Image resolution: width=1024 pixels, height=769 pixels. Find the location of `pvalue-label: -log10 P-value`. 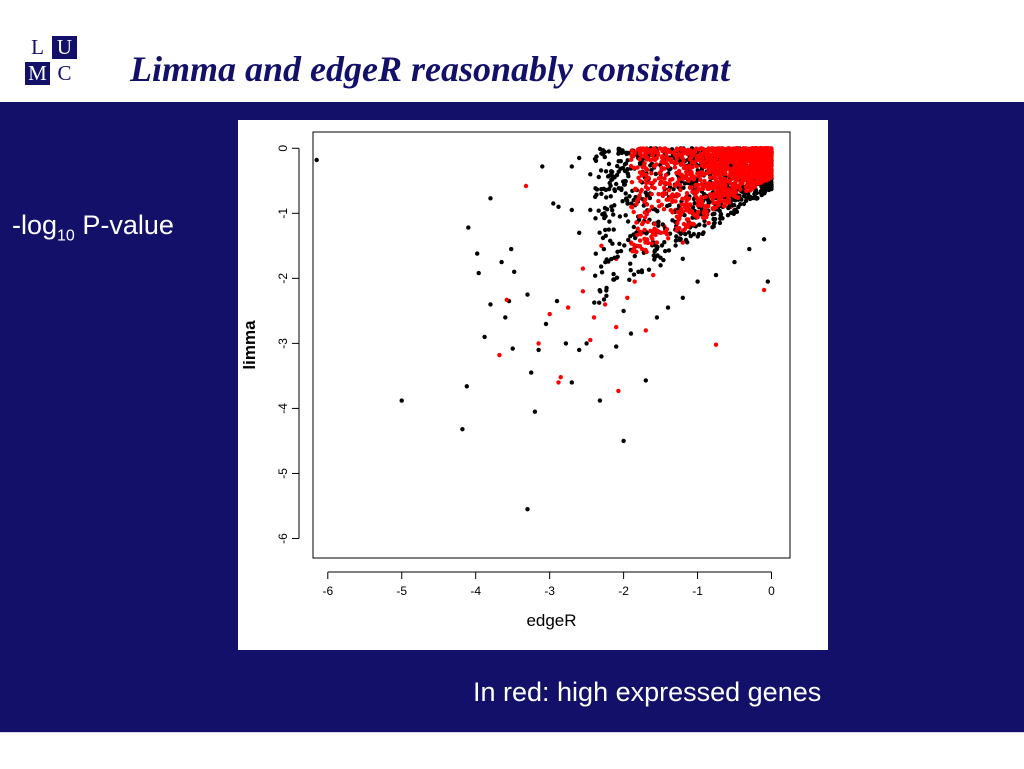

pvalue-label: -log10 P-value is located at coordinates (93, 227).